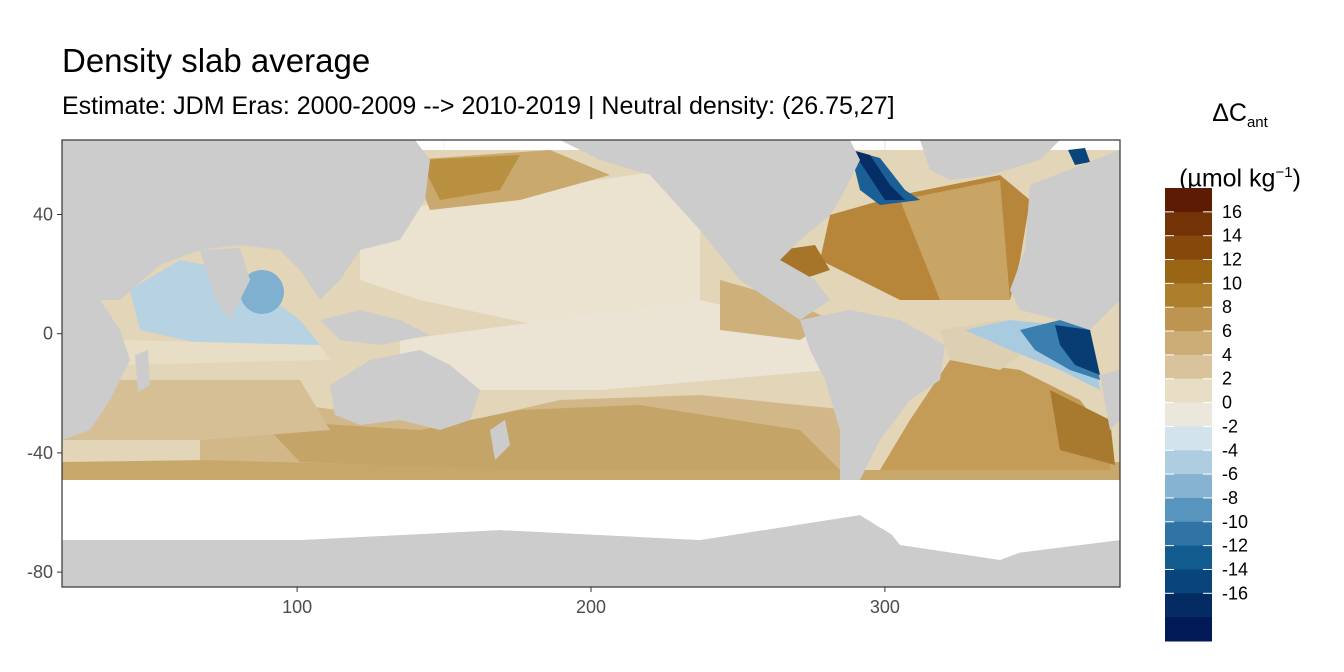 This screenshot has height=672, width=1344. I want to click on legend-title: ΔCant (µmol kg−1), so click(1240, 145).